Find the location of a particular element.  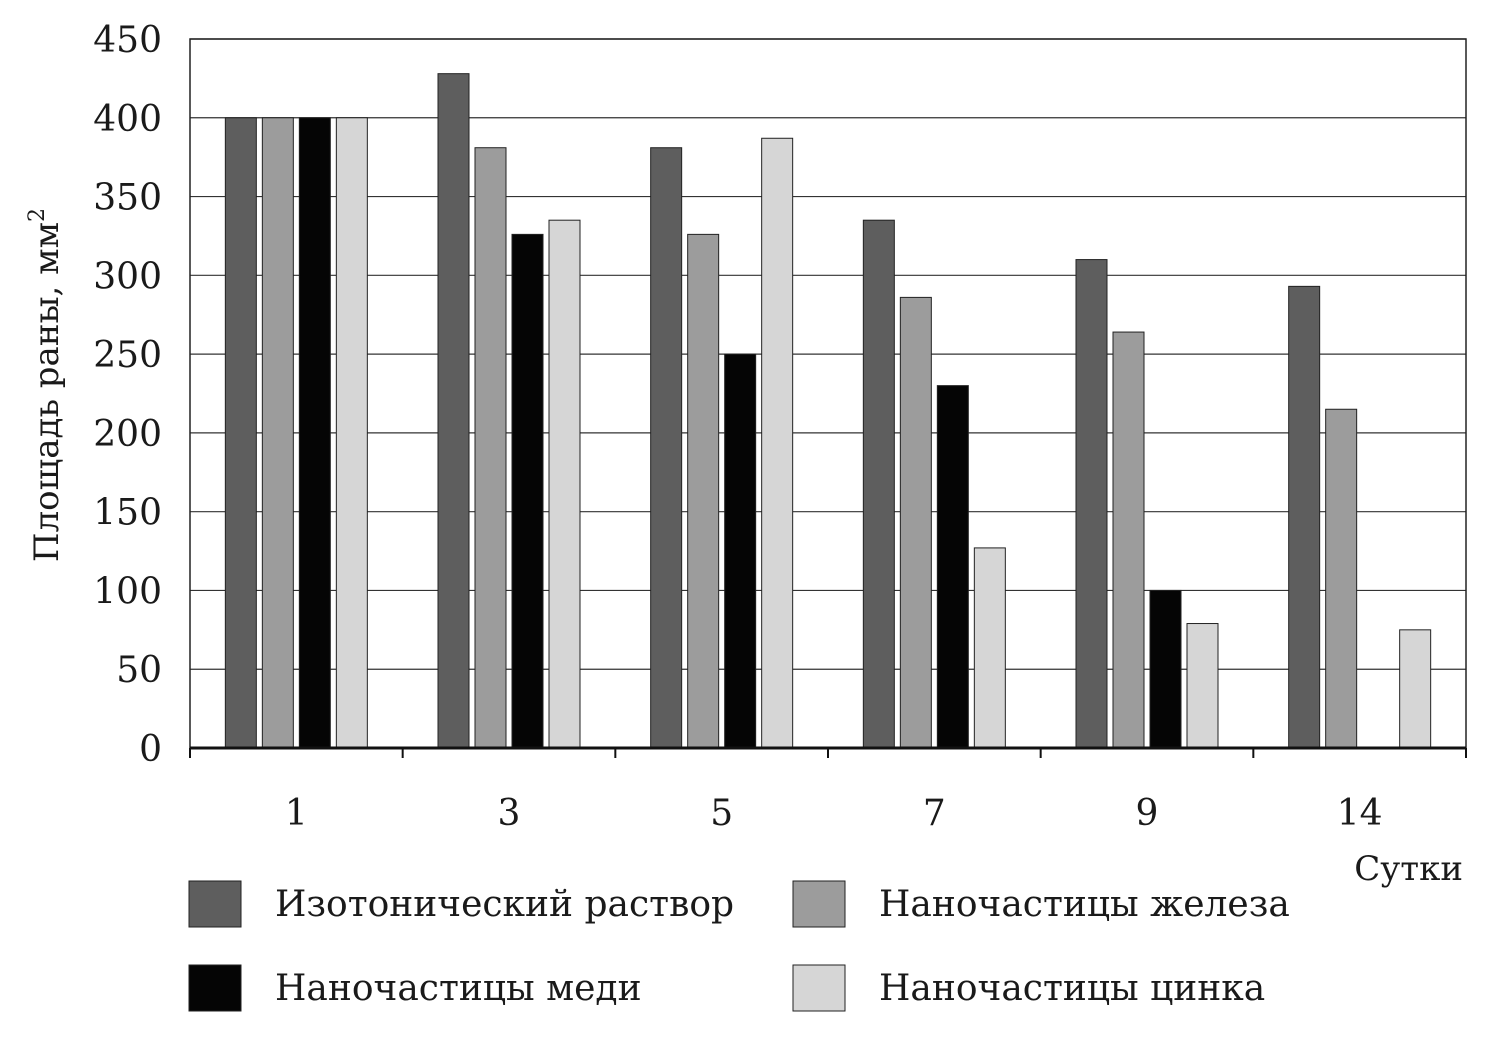

bar-series1-cat3 is located at coordinates (915, 522).